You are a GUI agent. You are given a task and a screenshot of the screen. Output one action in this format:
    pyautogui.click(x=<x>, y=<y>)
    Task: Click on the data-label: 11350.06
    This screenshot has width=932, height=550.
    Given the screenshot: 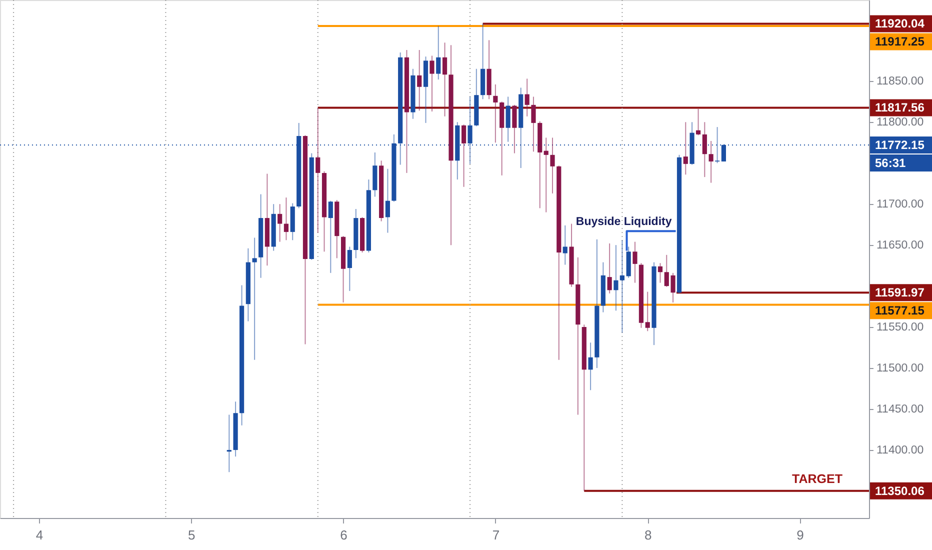 What is the action you would take?
    pyautogui.click(x=900, y=491)
    